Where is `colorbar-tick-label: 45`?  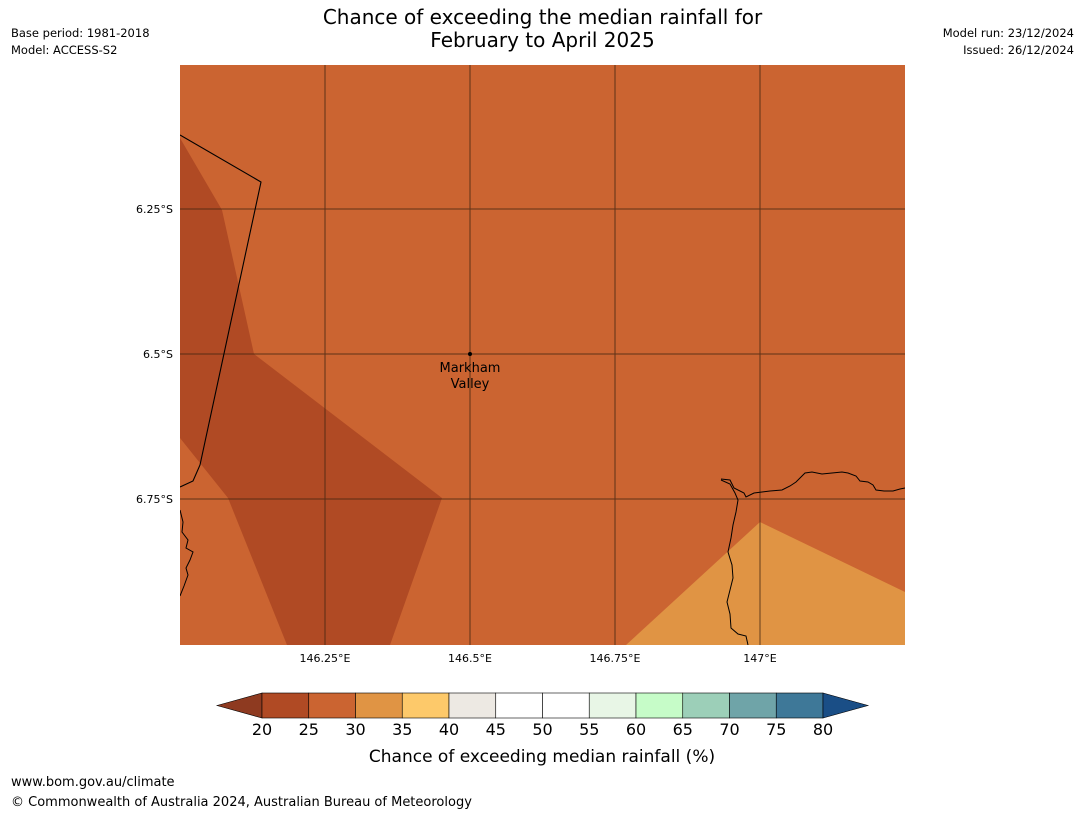
colorbar-tick-label: 45 is located at coordinates (496, 729).